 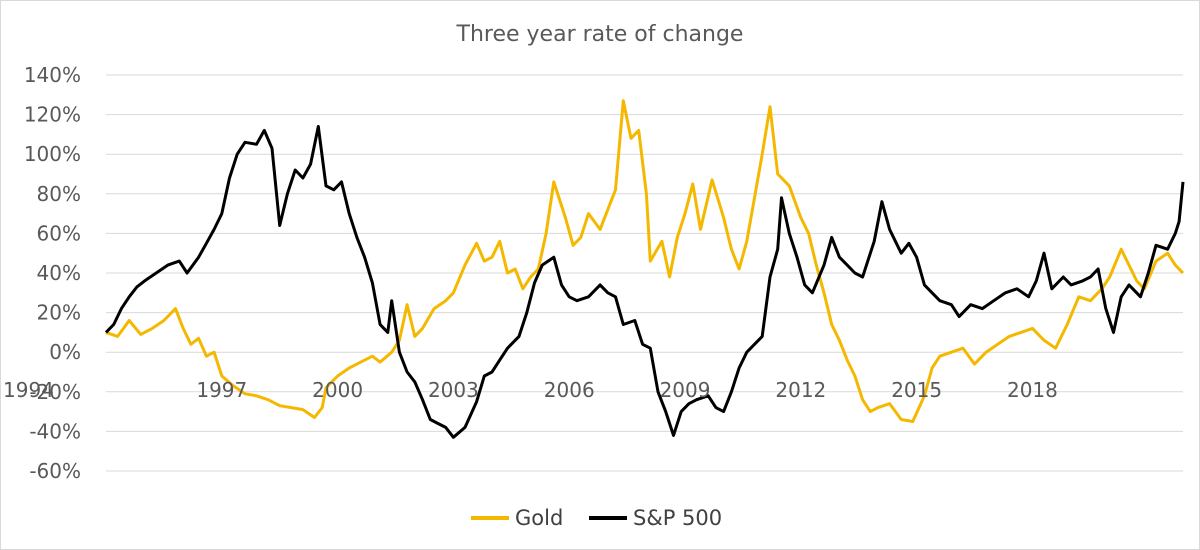 I want to click on x-tick-label: 2009, so click(x=685, y=390).